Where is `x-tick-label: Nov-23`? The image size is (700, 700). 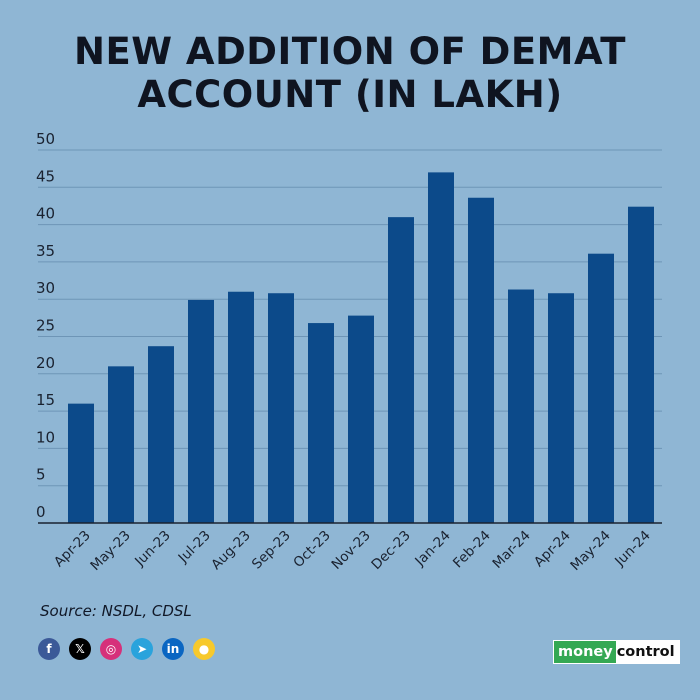 x-tick-label: Nov-23 is located at coordinates (351, 550).